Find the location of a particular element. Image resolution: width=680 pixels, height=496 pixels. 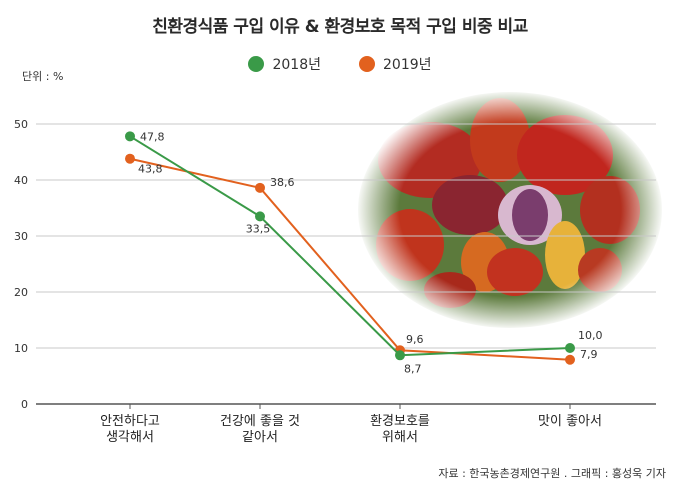

legend-label-2018: 2018년 is located at coordinates (296, 65).